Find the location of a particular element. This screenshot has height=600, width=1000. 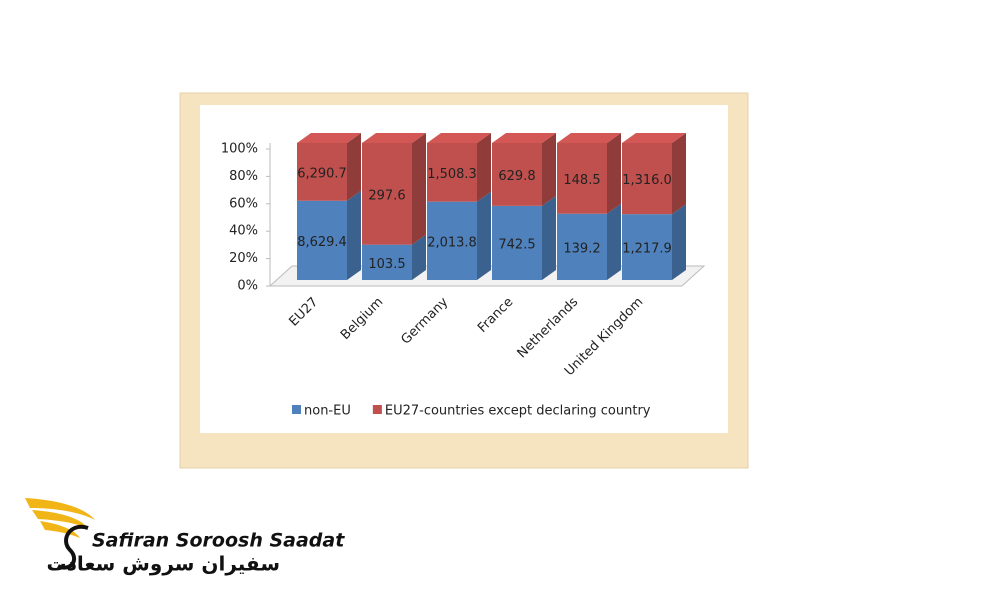

logo: Safiran Soroosh Saadat سفیران سروش سعادت is located at coordinates (185, 537).